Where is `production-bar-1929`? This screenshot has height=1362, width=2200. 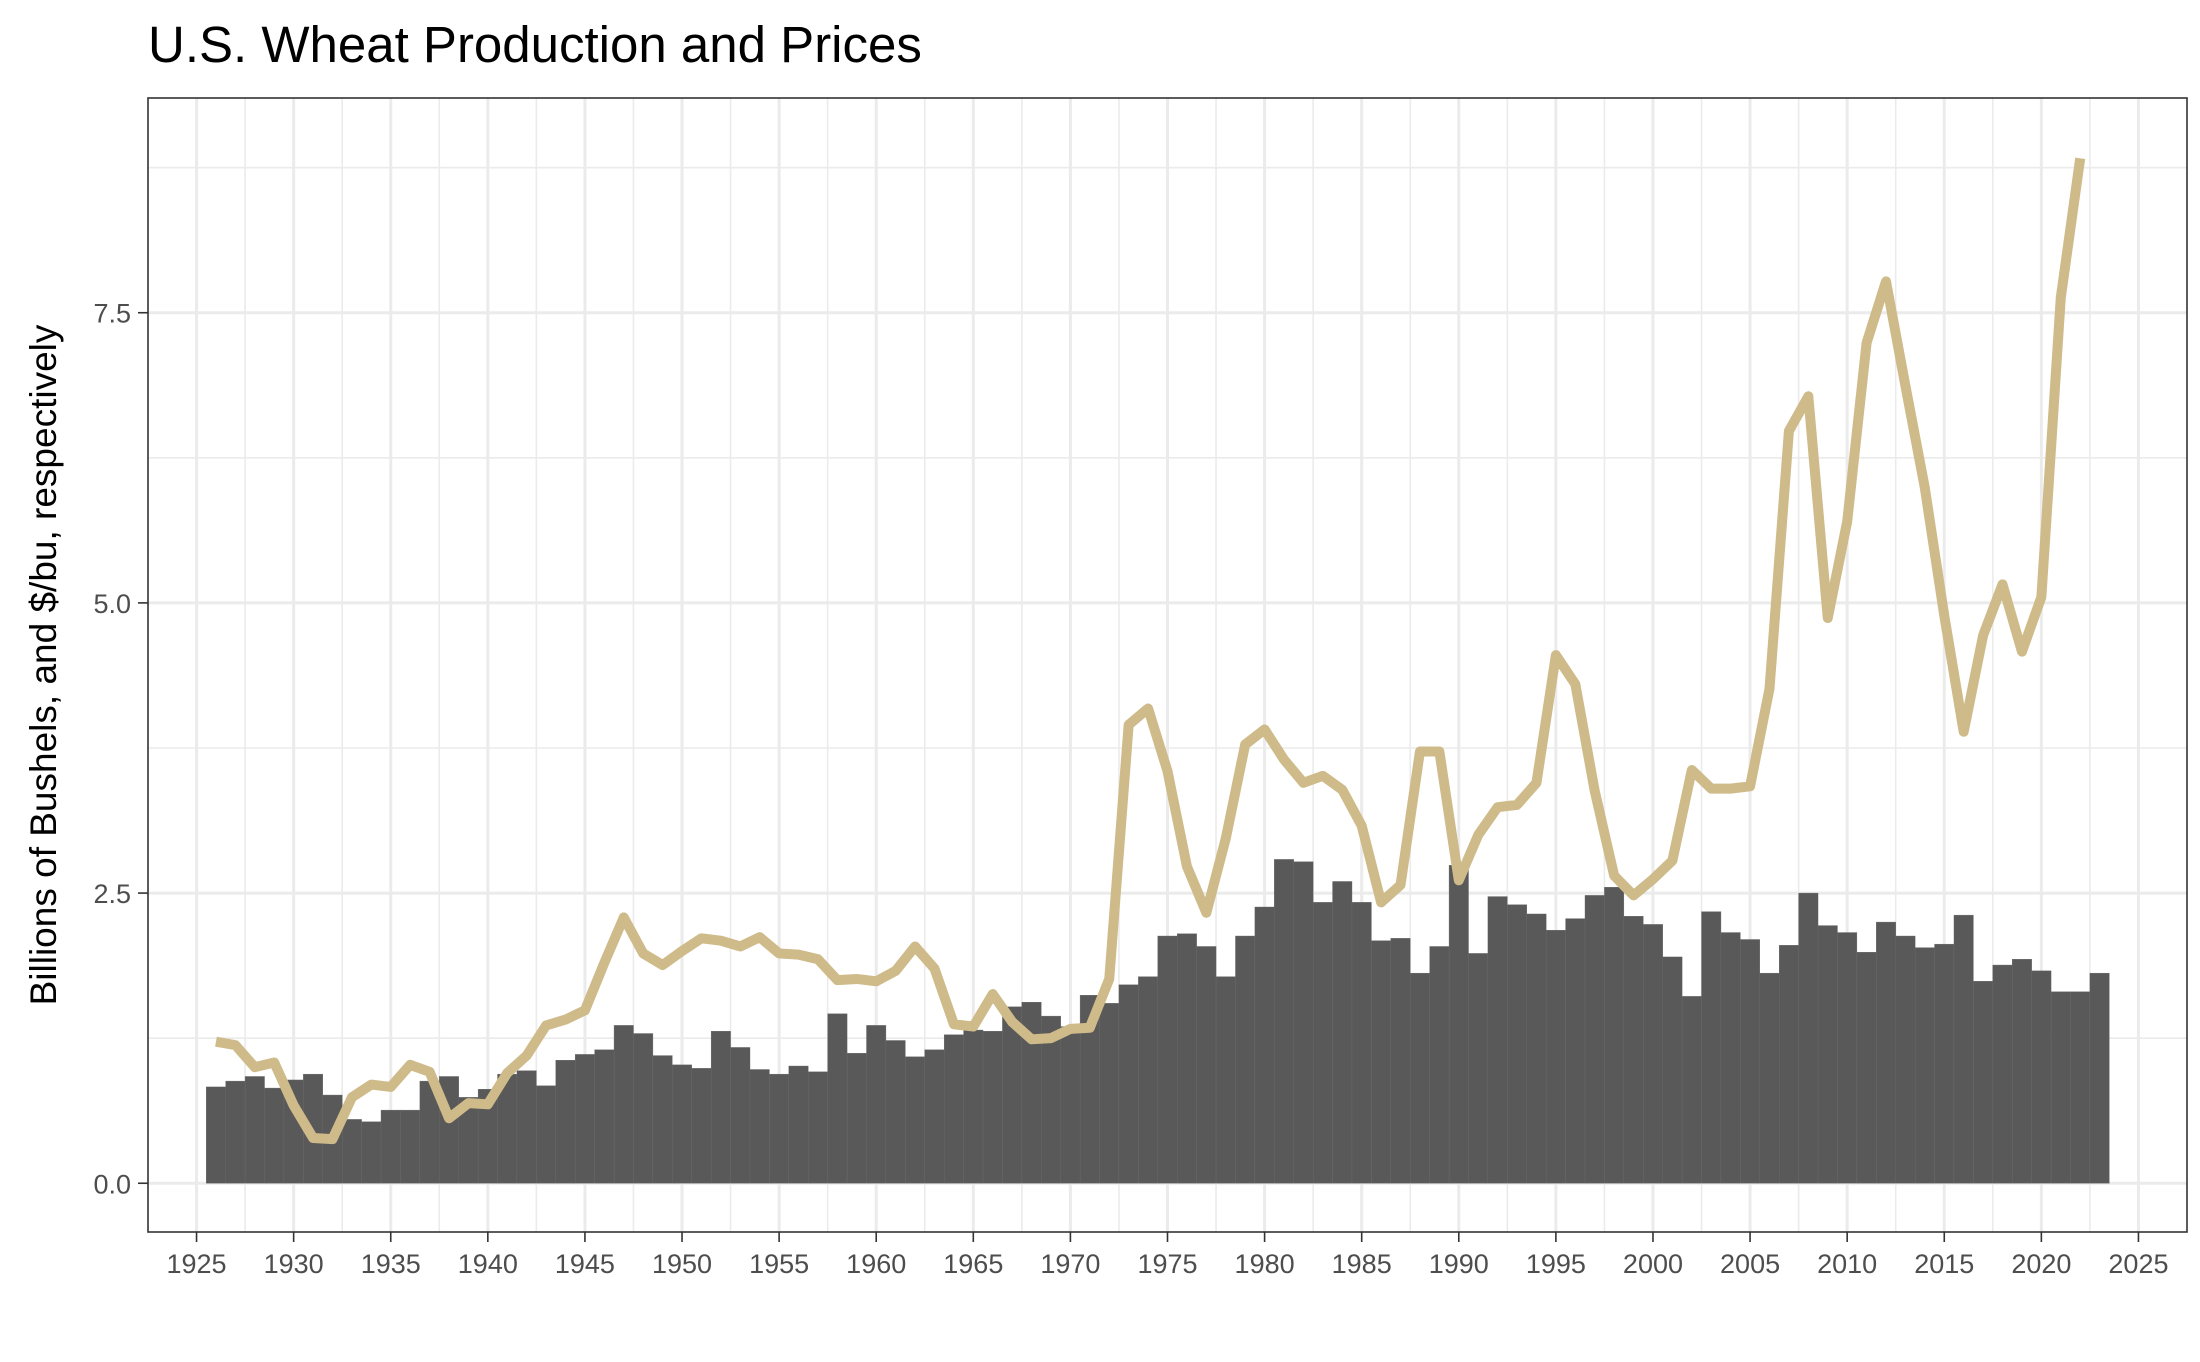
production-bar-1929 is located at coordinates (274, 1135).